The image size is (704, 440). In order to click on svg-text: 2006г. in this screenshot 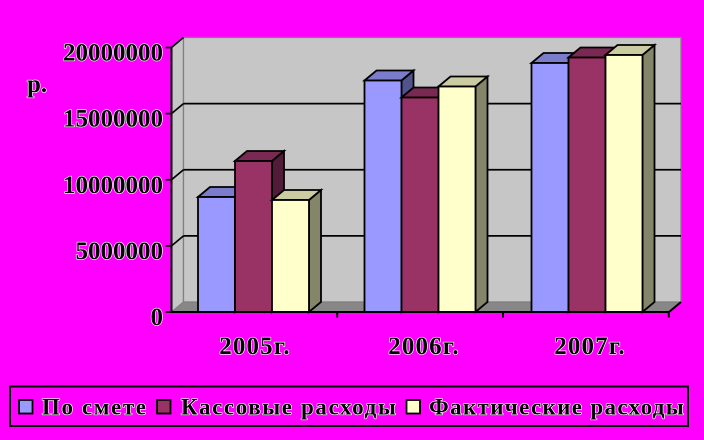, I will do `click(423, 346)`.